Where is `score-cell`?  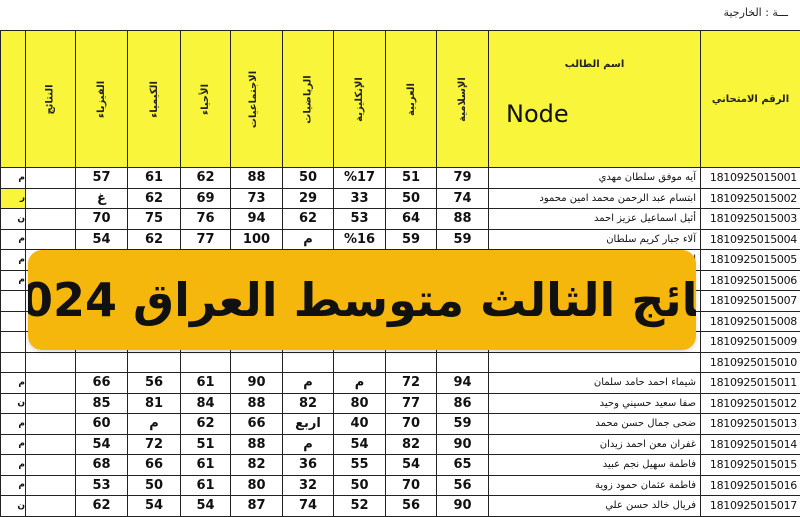 score-cell is located at coordinates (206, 362).